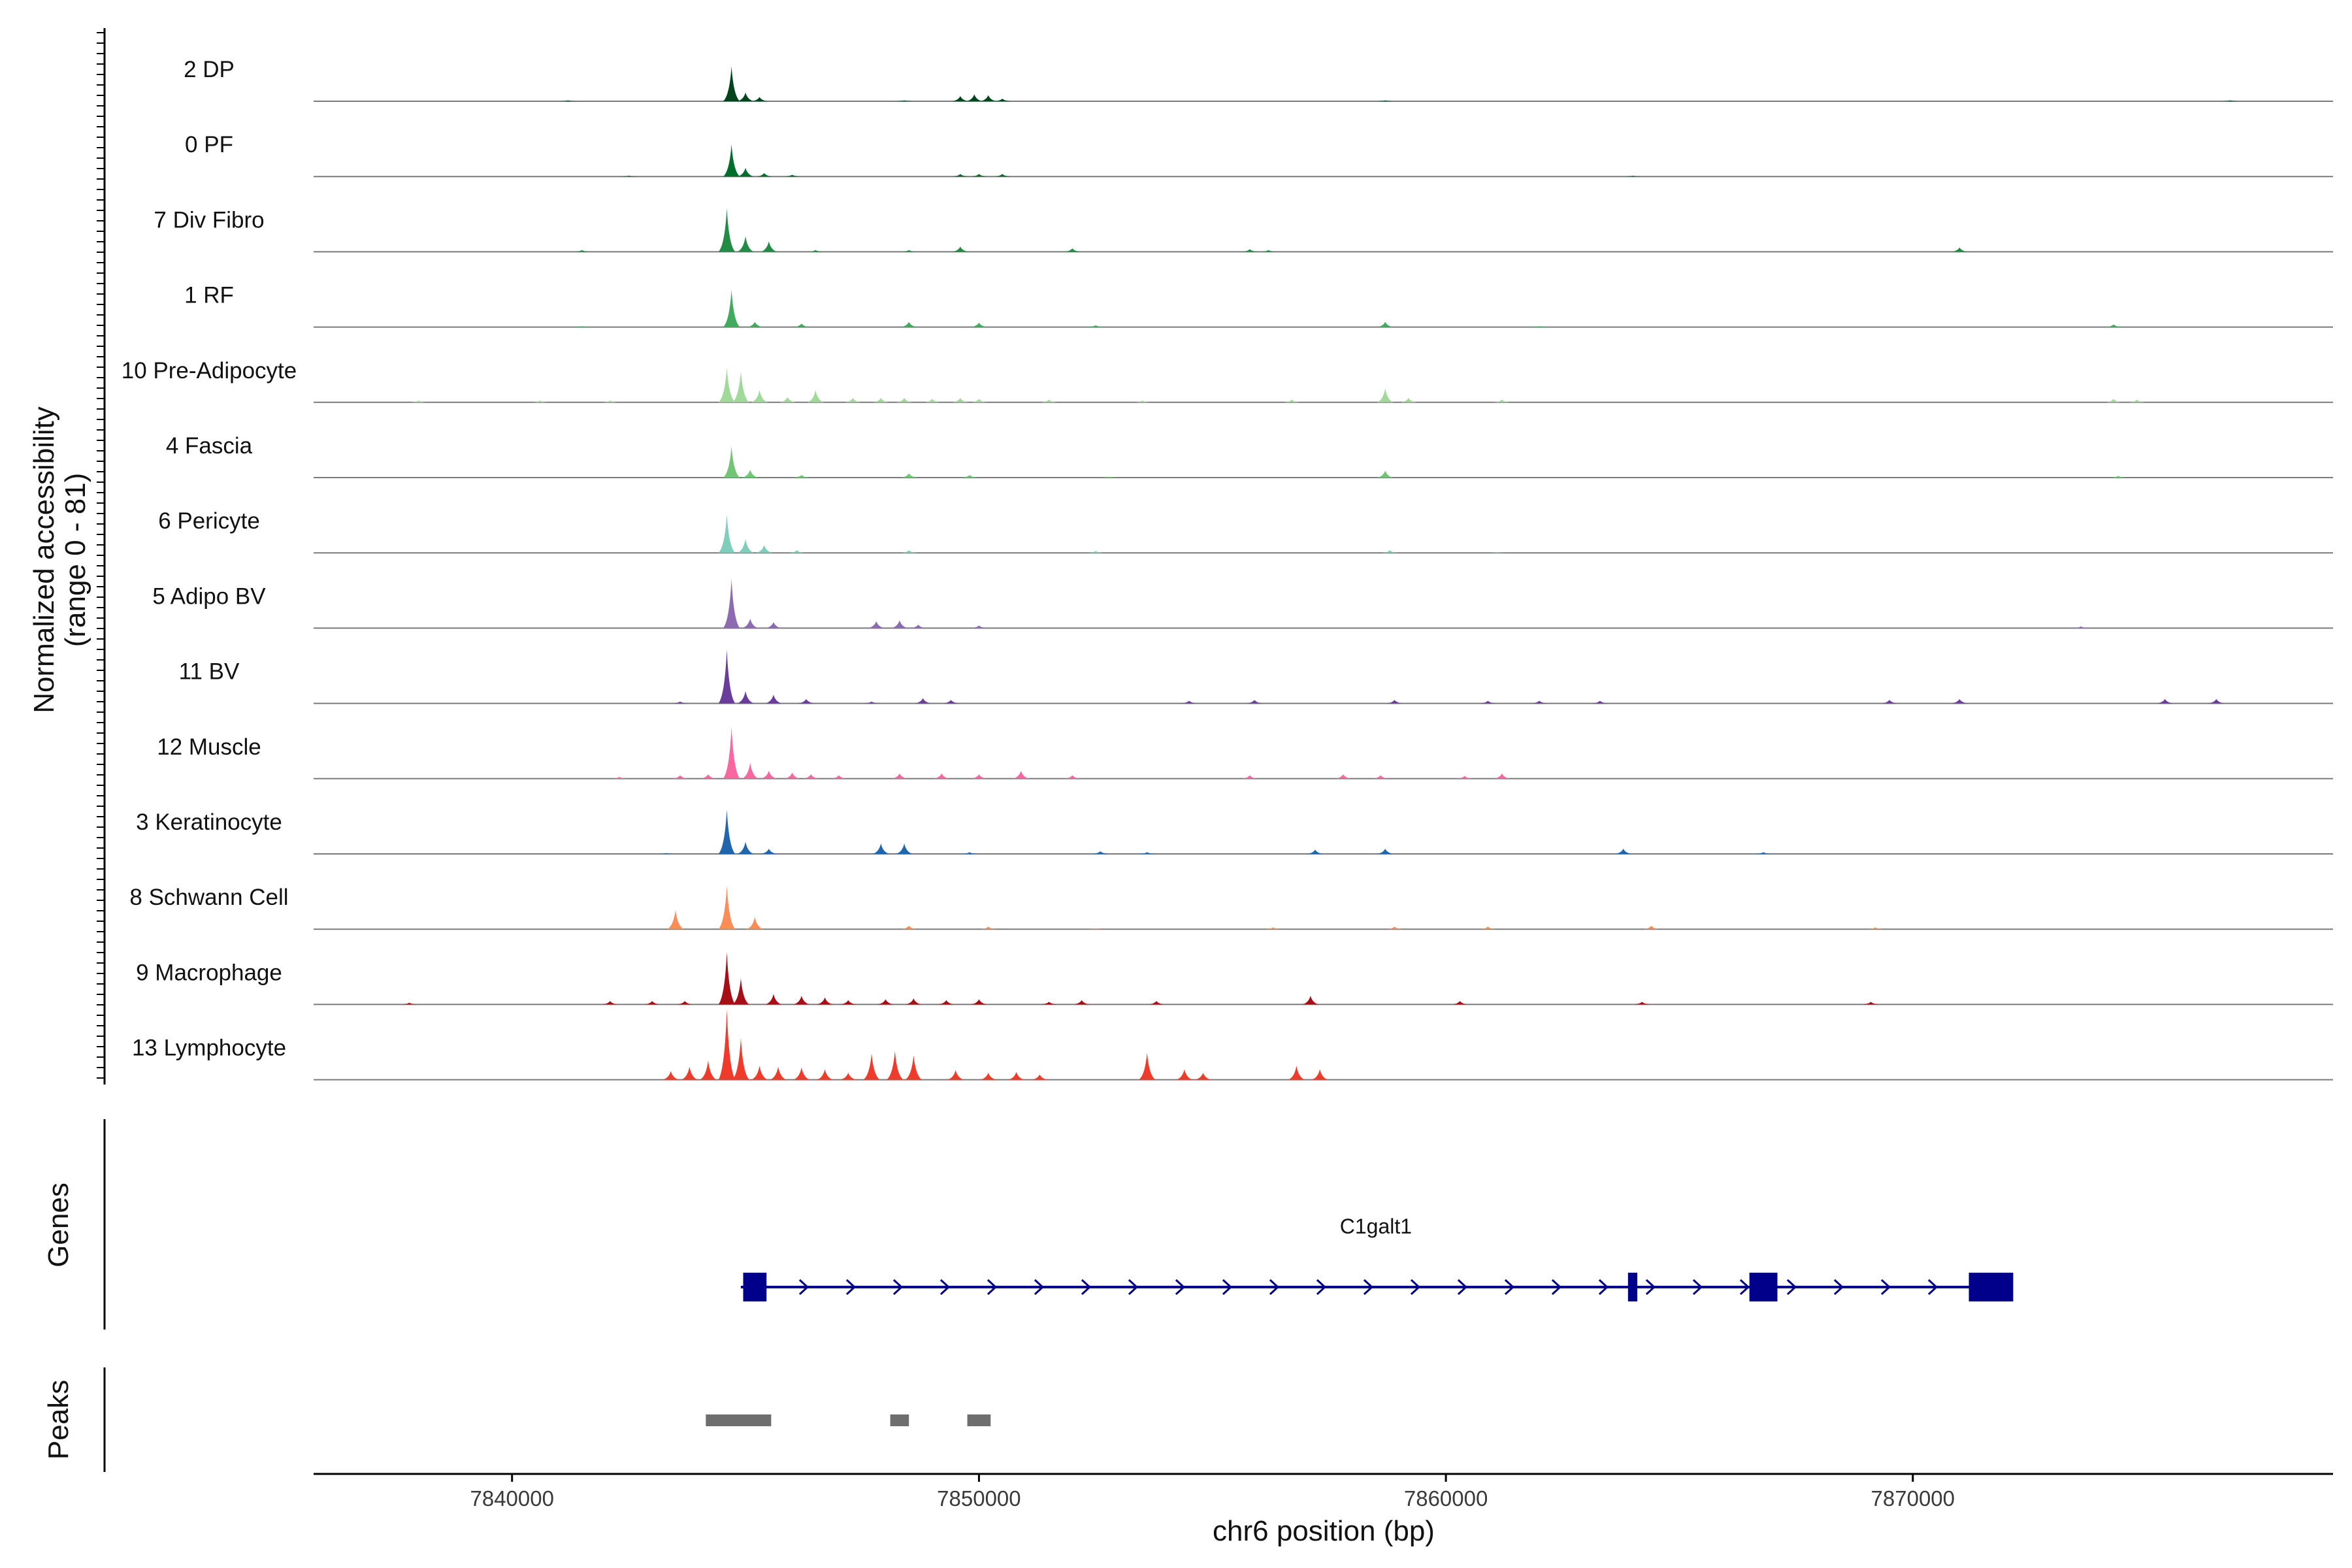 This screenshot has width=2352, height=1568. I want to click on track-6: 6 Pericyte, so click(1245, 531).